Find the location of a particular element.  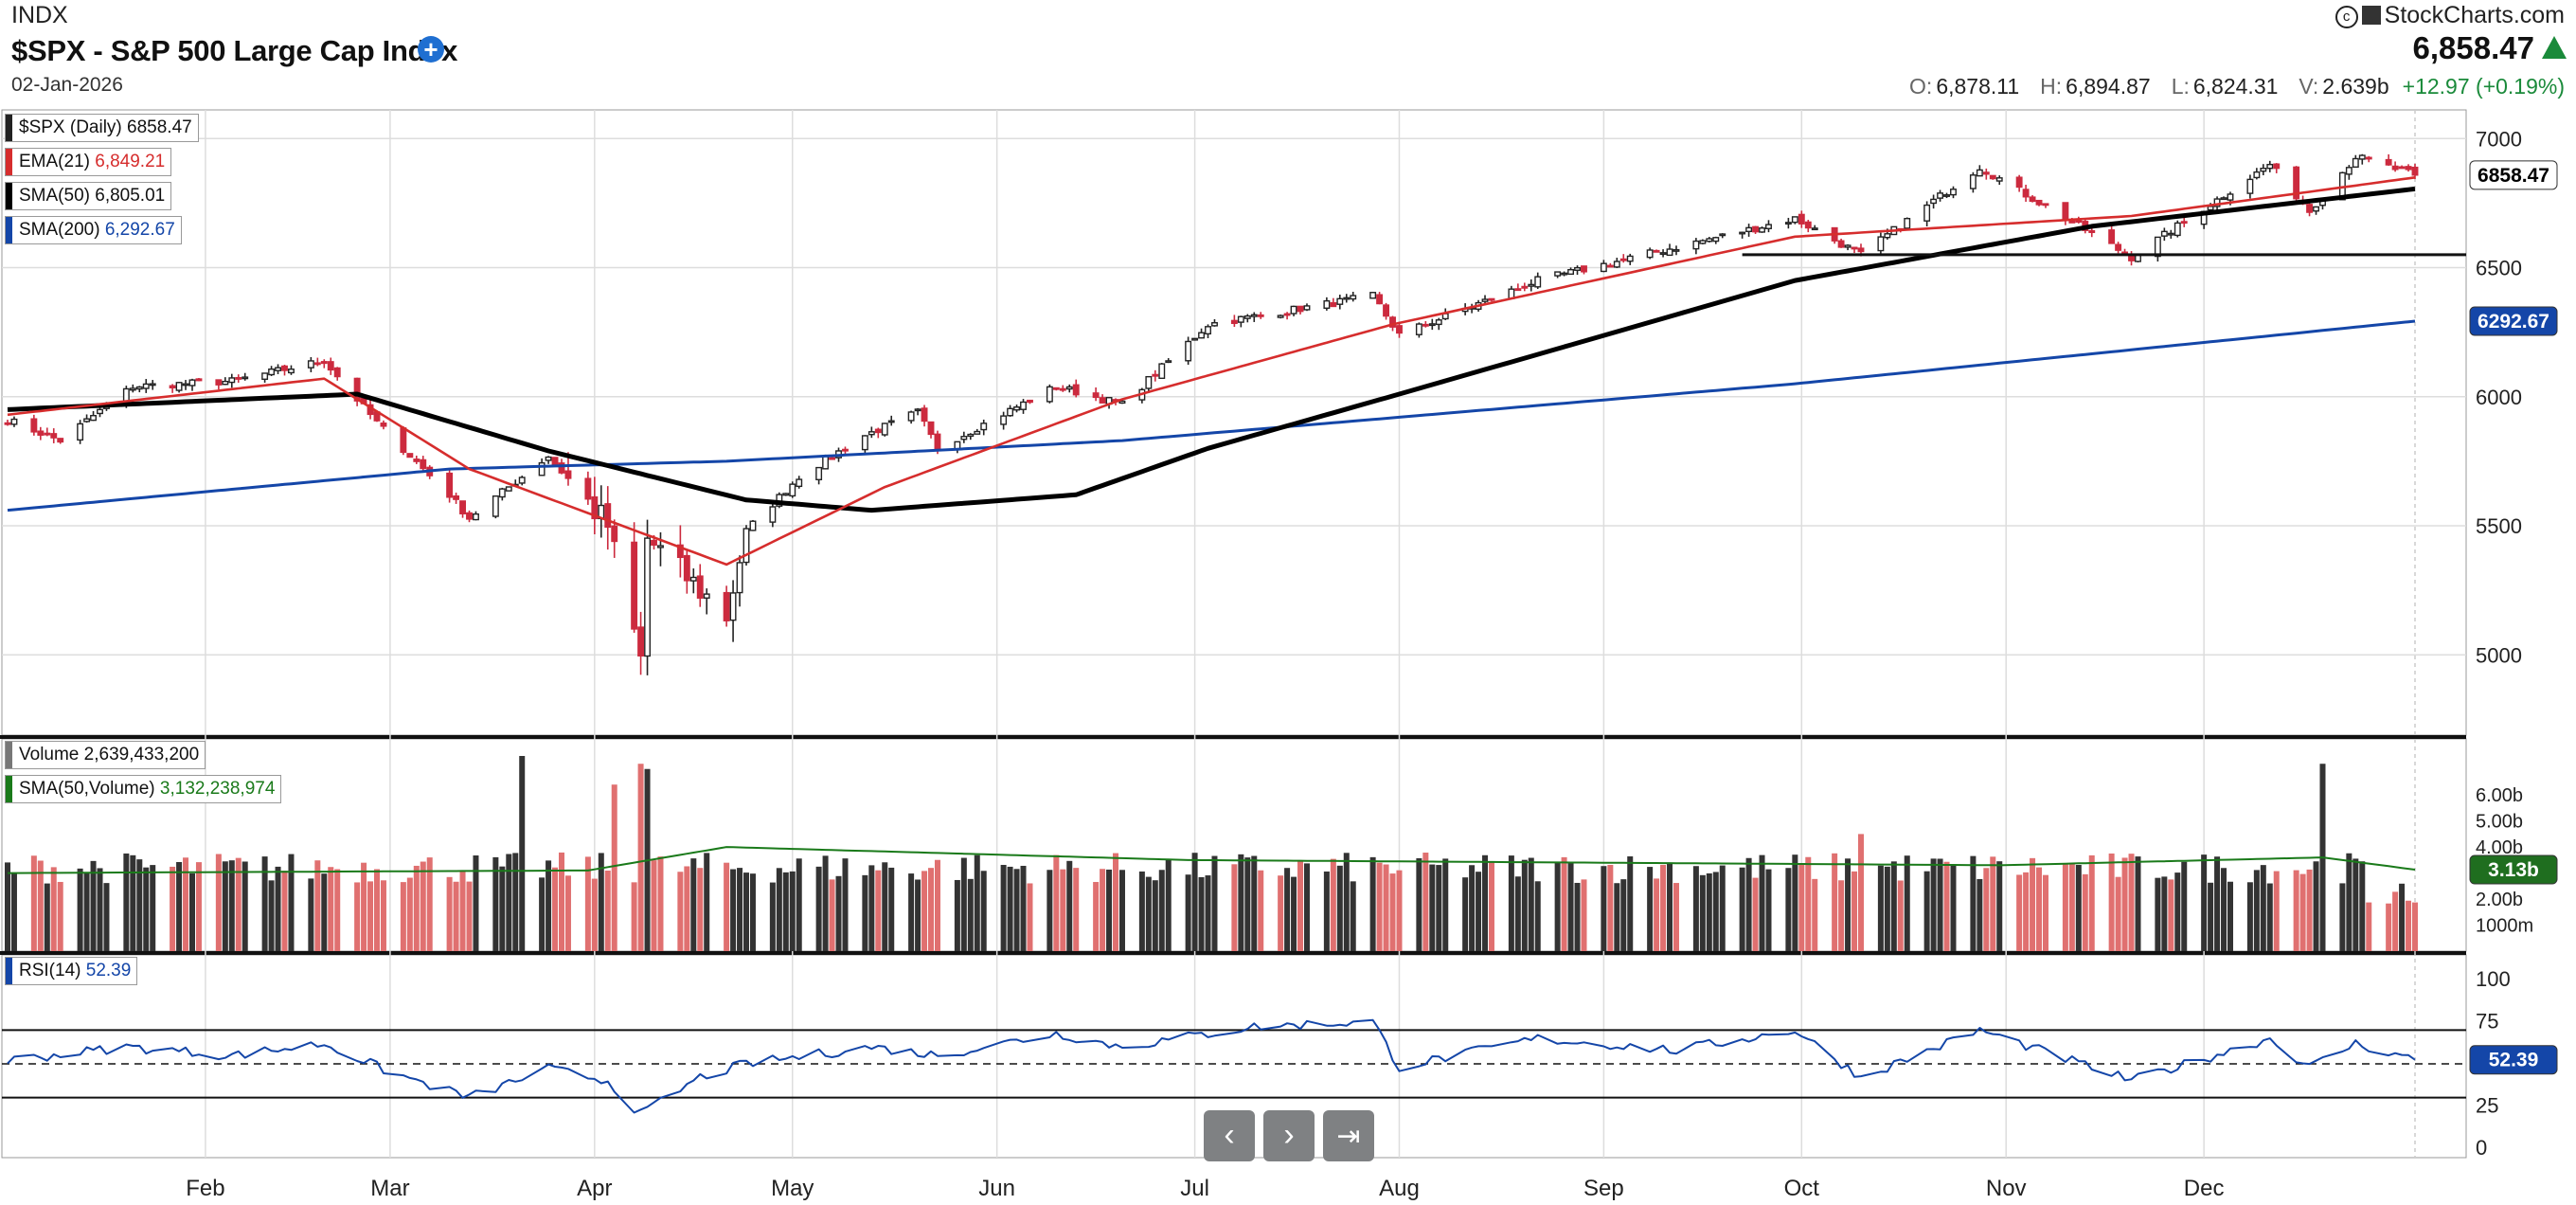

legend-volume-value: 2,639,433,200 is located at coordinates (141, 754).